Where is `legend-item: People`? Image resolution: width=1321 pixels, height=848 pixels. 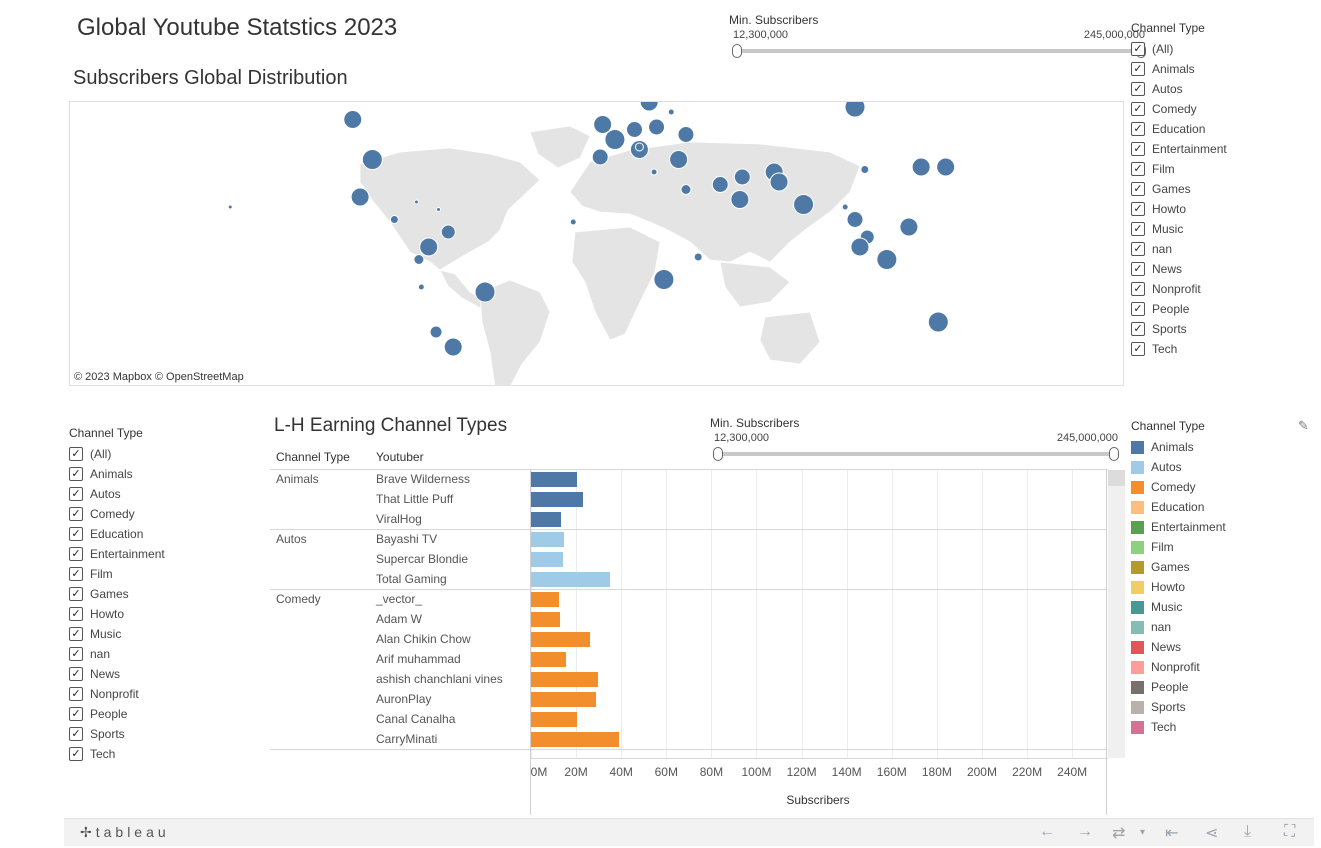 legend-item: People is located at coordinates (1221, 687).